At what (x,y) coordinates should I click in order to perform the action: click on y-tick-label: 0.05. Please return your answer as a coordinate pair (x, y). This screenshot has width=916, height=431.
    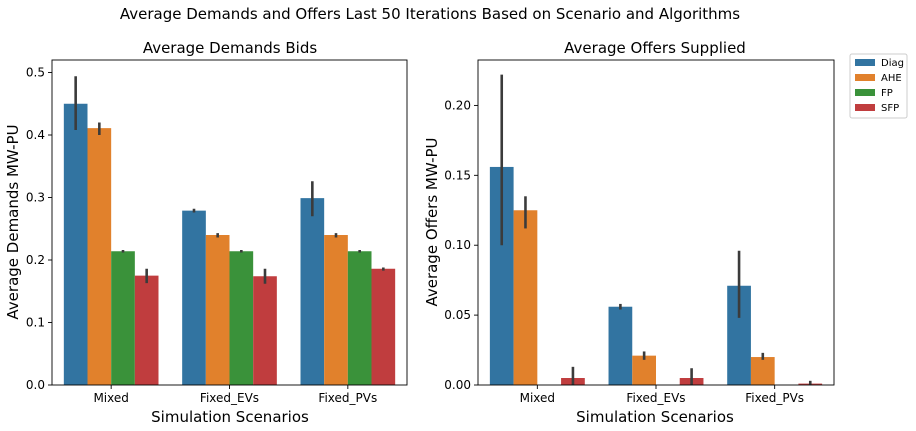
    Looking at the image, I should click on (457, 315).